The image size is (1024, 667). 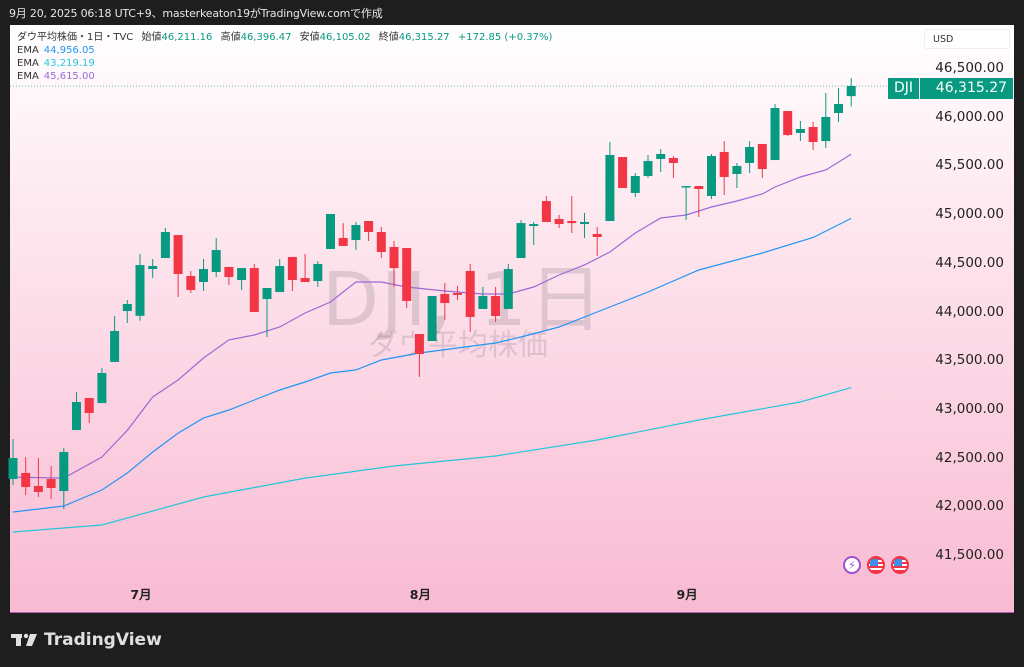 What do you see at coordinates (969, 214) in the screenshot?
I see `price-tick-label: 45,000.00` at bounding box center [969, 214].